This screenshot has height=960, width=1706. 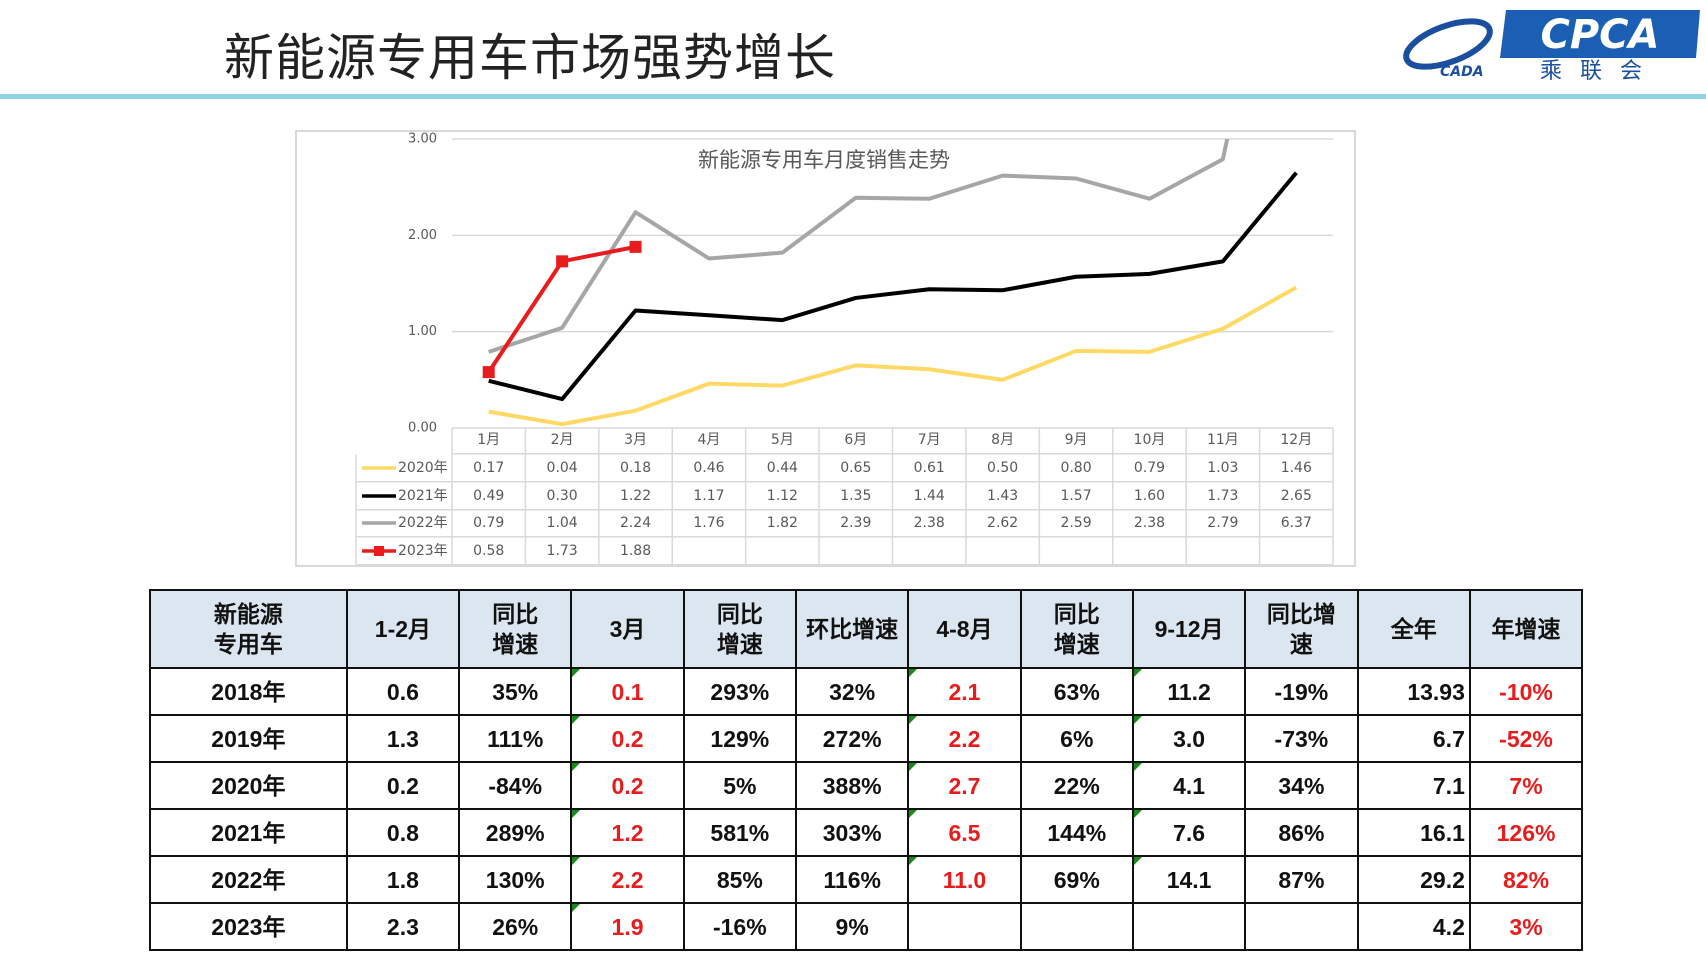 What do you see at coordinates (627, 926) in the screenshot?
I see `table-cell: 1.9` at bounding box center [627, 926].